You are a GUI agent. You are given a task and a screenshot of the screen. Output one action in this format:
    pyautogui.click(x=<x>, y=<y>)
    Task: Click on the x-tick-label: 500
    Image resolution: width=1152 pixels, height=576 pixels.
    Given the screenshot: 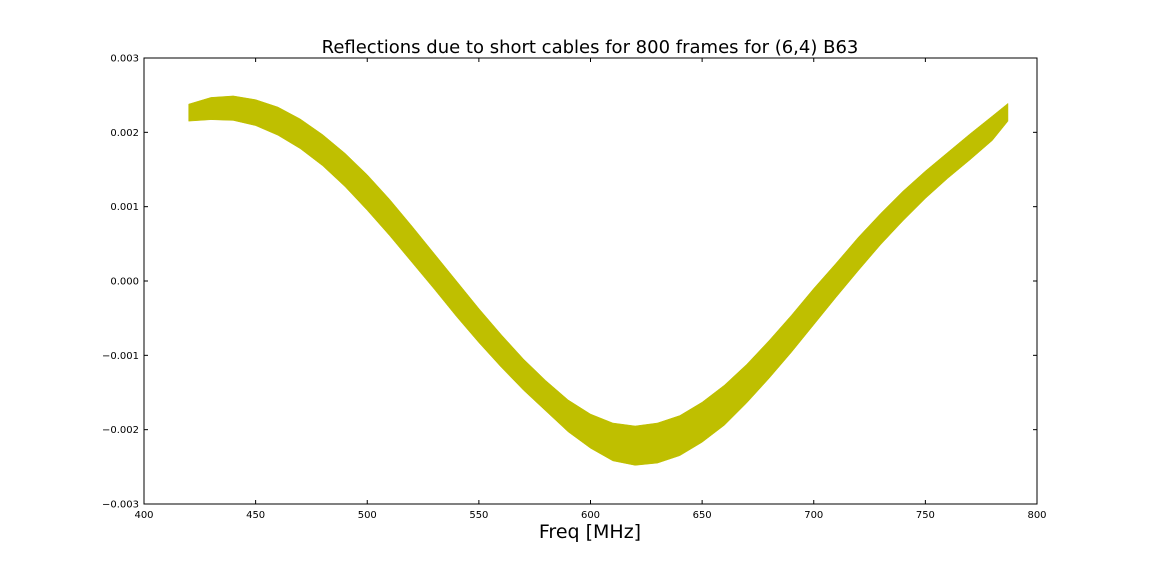 What is the action you would take?
    pyautogui.click(x=367, y=515)
    